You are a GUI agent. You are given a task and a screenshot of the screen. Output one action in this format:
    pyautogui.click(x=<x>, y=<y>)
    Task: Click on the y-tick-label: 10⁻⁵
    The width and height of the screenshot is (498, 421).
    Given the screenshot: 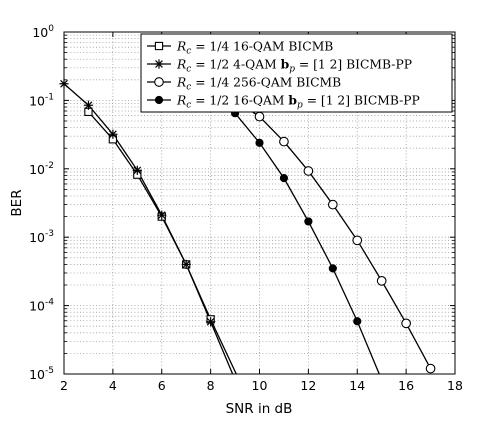 What is the action you would take?
    pyautogui.click(x=41, y=374)
    